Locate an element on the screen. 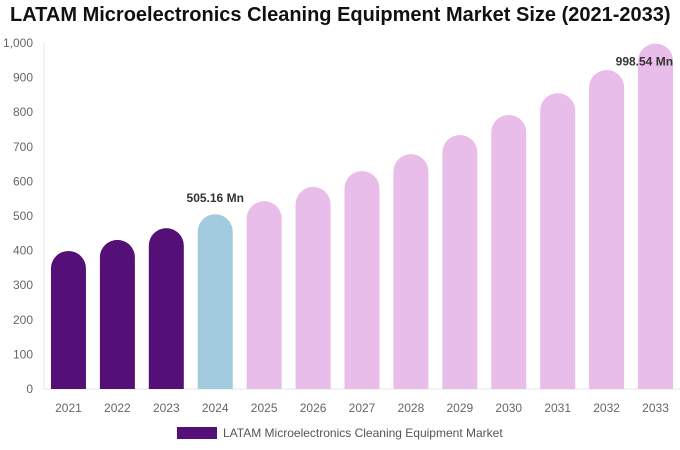 This screenshot has height=450, width=680. bar-2033 is located at coordinates (656, 216).